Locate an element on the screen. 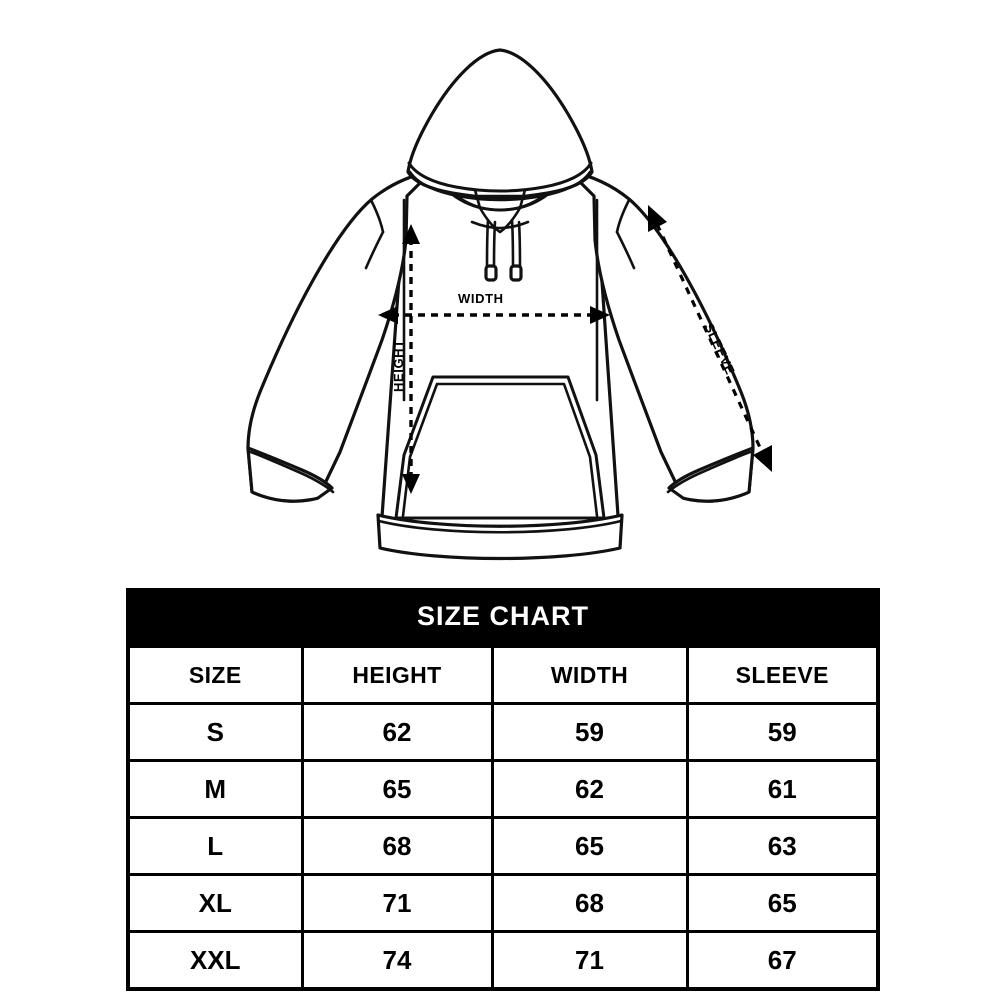 Image resolution: width=1000 pixels, height=1000 pixels. cell-height: 74 is located at coordinates (397, 960).